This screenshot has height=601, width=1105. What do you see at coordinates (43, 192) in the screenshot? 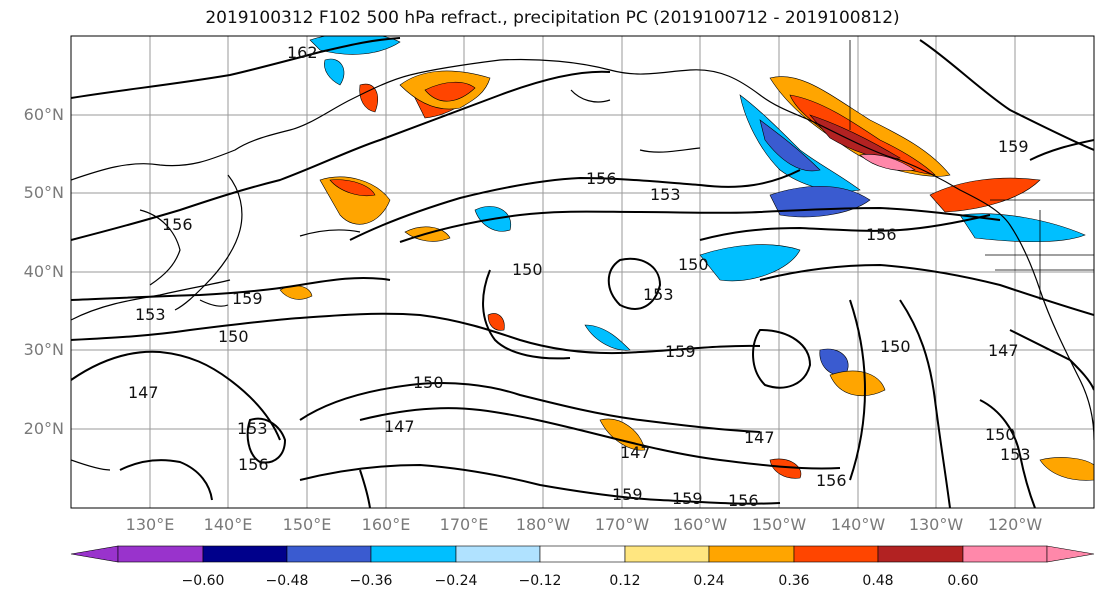
I see `lat-label: 50°N` at bounding box center [43, 192].